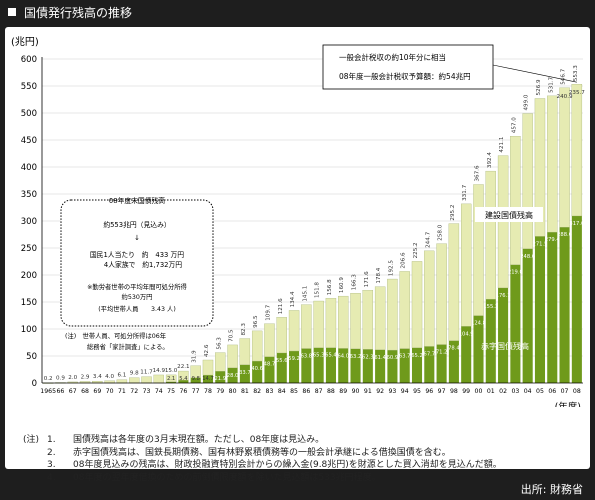 This screenshot has height=500, width=595. Describe the element at coordinates (48, 391) in the screenshot. I see `x-tick-label: 1965` at that location.